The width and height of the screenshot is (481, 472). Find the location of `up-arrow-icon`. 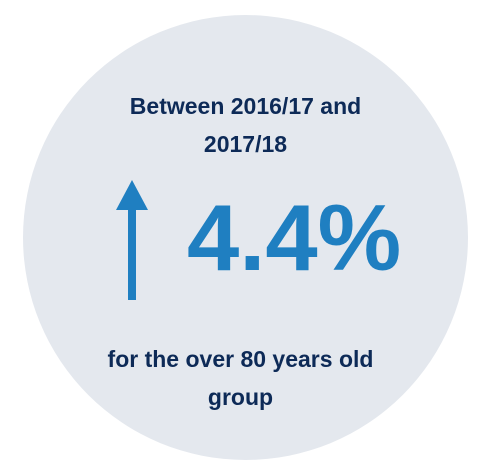

up-arrow-icon is located at coordinates (132, 240).